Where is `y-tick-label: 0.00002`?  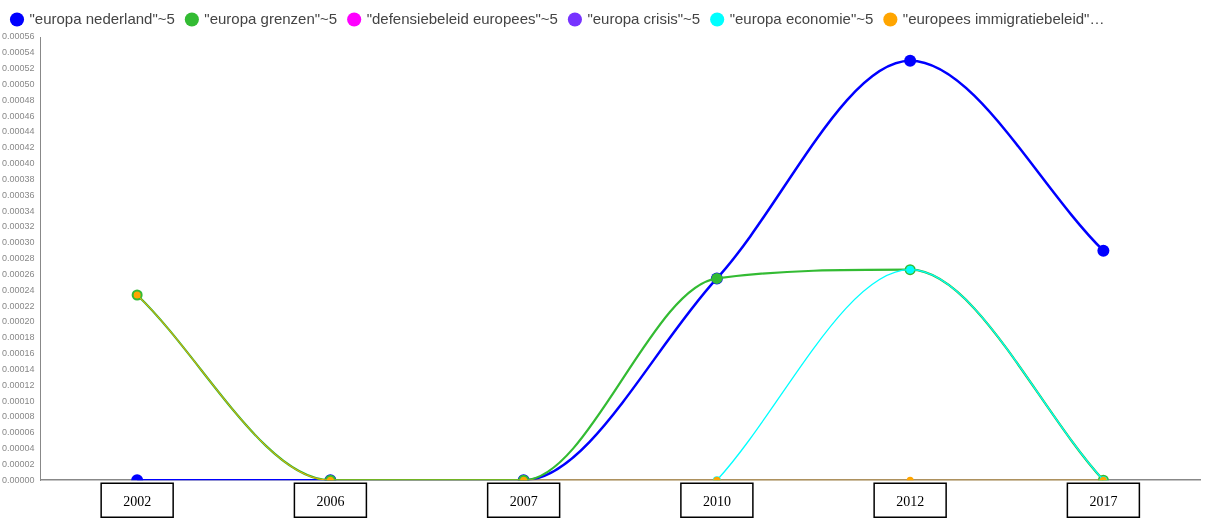 y-tick-label: 0.00002 is located at coordinates (18, 463).